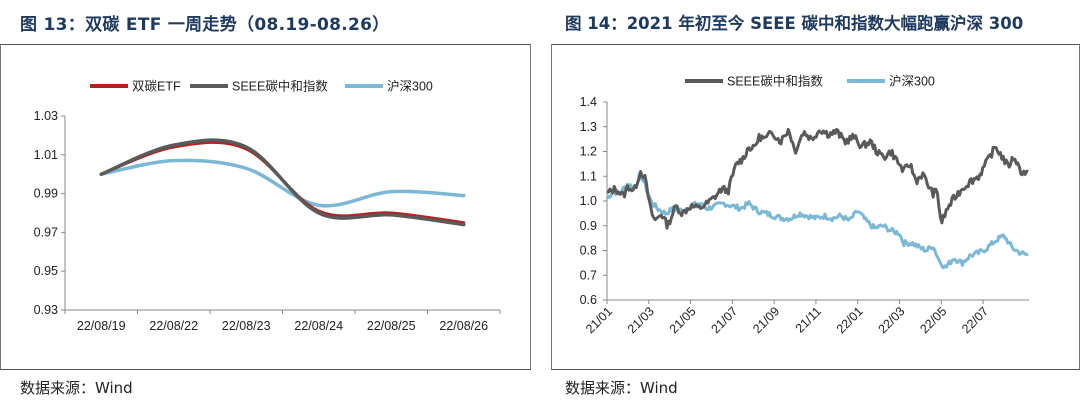 The height and width of the screenshot is (412, 1080). Describe the element at coordinates (588, 251) in the screenshot. I see `y-tick-label: 0.8` at that location.